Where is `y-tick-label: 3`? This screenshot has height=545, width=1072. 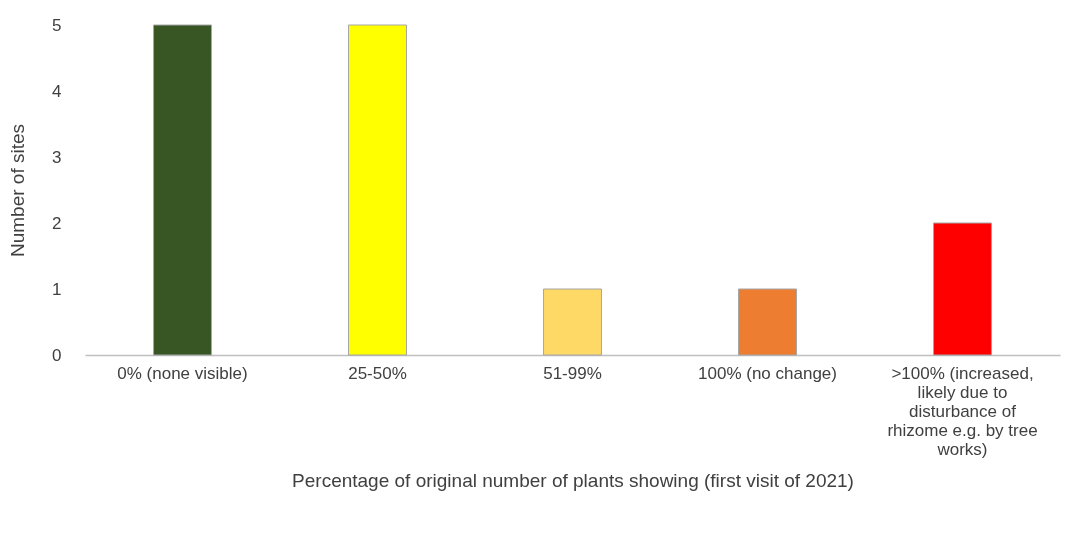 y-tick-label: 3 is located at coordinates (57, 157).